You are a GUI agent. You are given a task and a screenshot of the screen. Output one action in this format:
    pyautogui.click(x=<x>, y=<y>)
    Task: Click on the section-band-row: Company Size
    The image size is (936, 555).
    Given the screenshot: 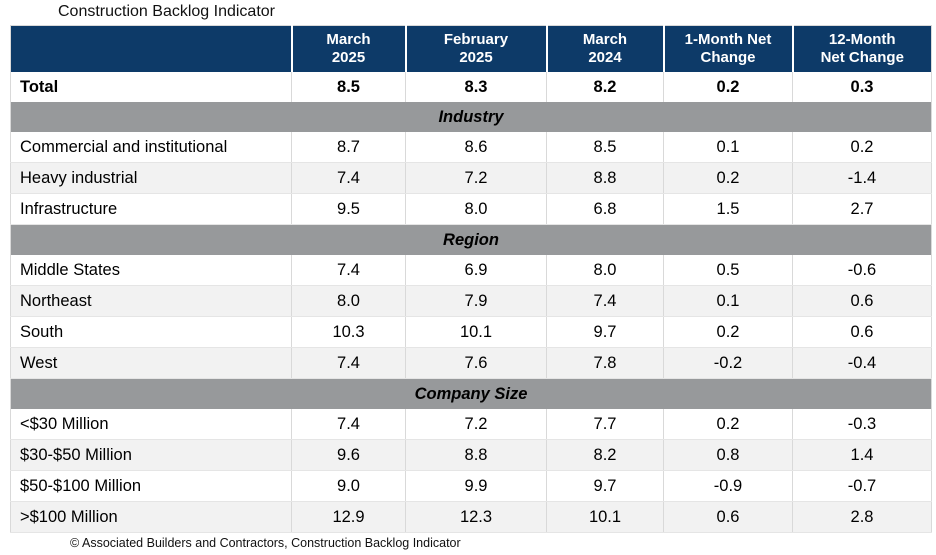 What is the action you would take?
    pyautogui.click(x=471, y=393)
    